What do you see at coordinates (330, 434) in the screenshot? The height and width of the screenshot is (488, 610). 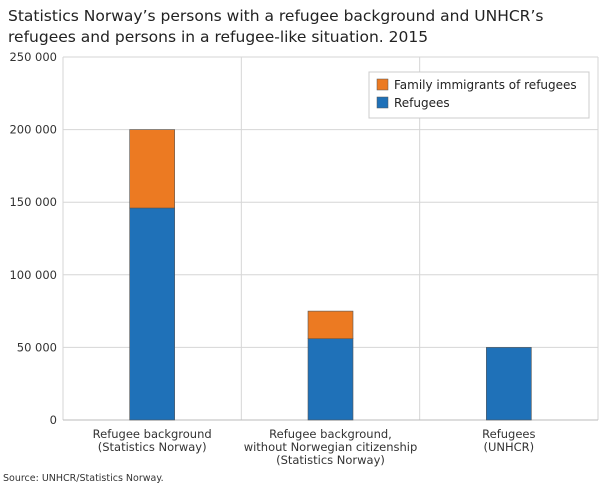 I see `x-tick-label: Refugee background,` at bounding box center [330, 434].